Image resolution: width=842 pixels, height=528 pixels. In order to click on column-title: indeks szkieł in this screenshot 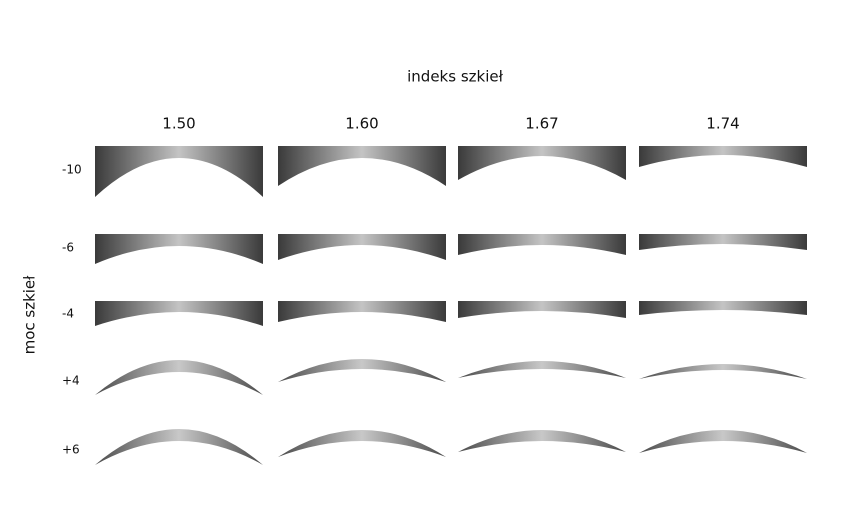, I will do `click(455, 77)`.